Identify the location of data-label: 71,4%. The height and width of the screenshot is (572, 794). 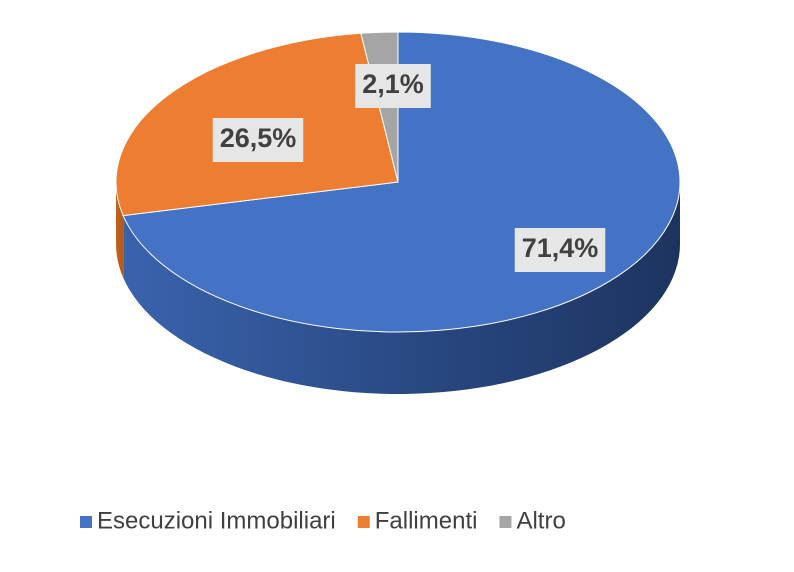
(560, 248).